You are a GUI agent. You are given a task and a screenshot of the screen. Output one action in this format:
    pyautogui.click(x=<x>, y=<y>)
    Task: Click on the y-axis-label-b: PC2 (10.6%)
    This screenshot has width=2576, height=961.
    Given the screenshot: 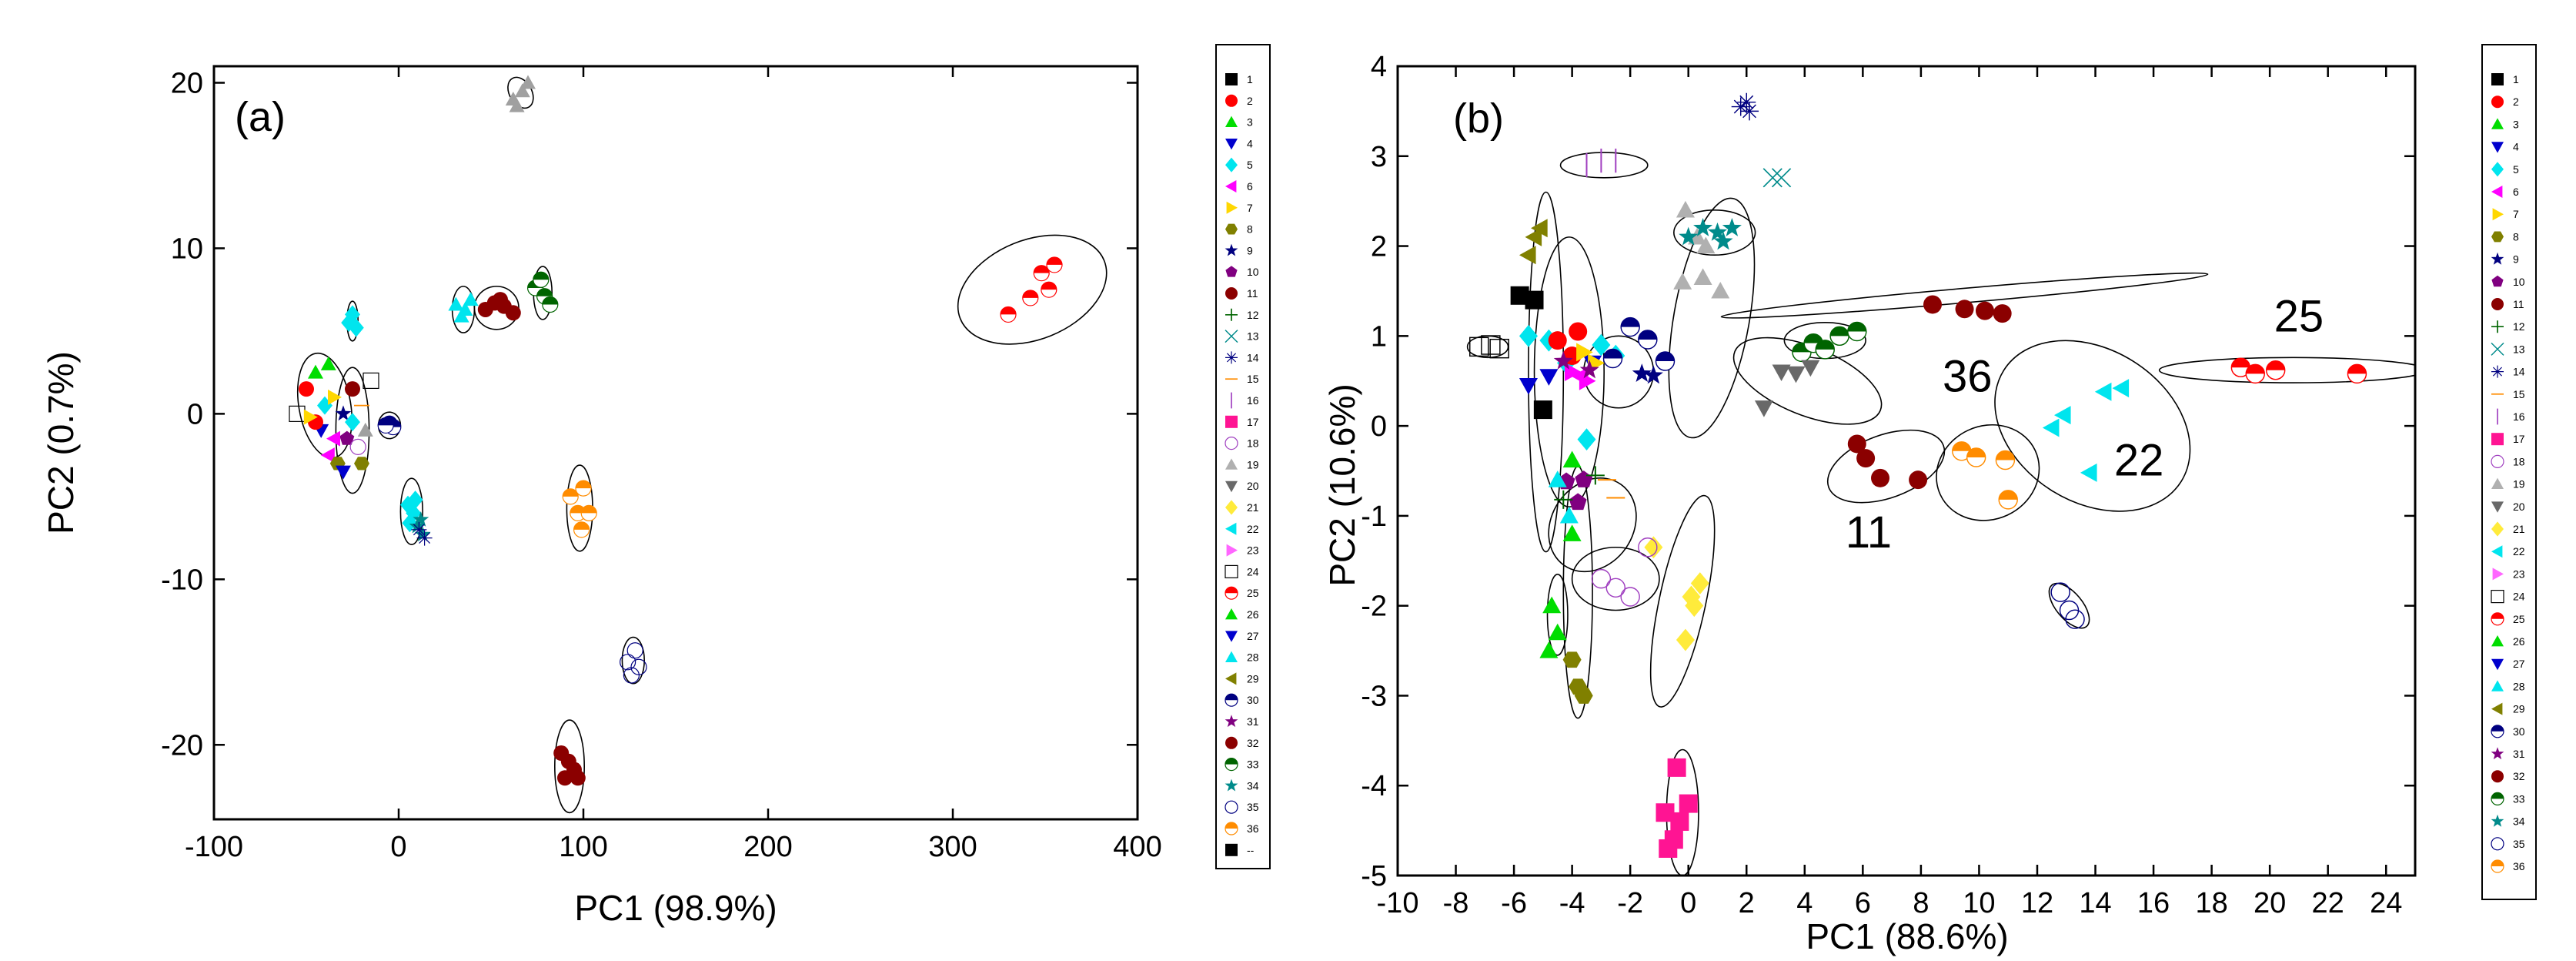 What is the action you would take?
    pyautogui.click(x=1342, y=485)
    